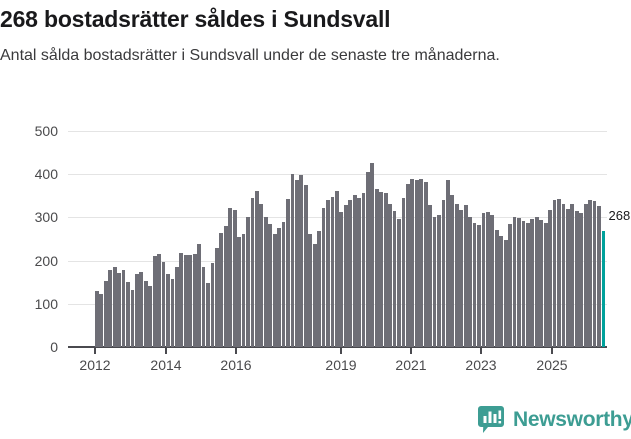 This screenshot has width=631, height=439. I want to click on newsworthy-logo: Newsworthy, so click(554, 419).